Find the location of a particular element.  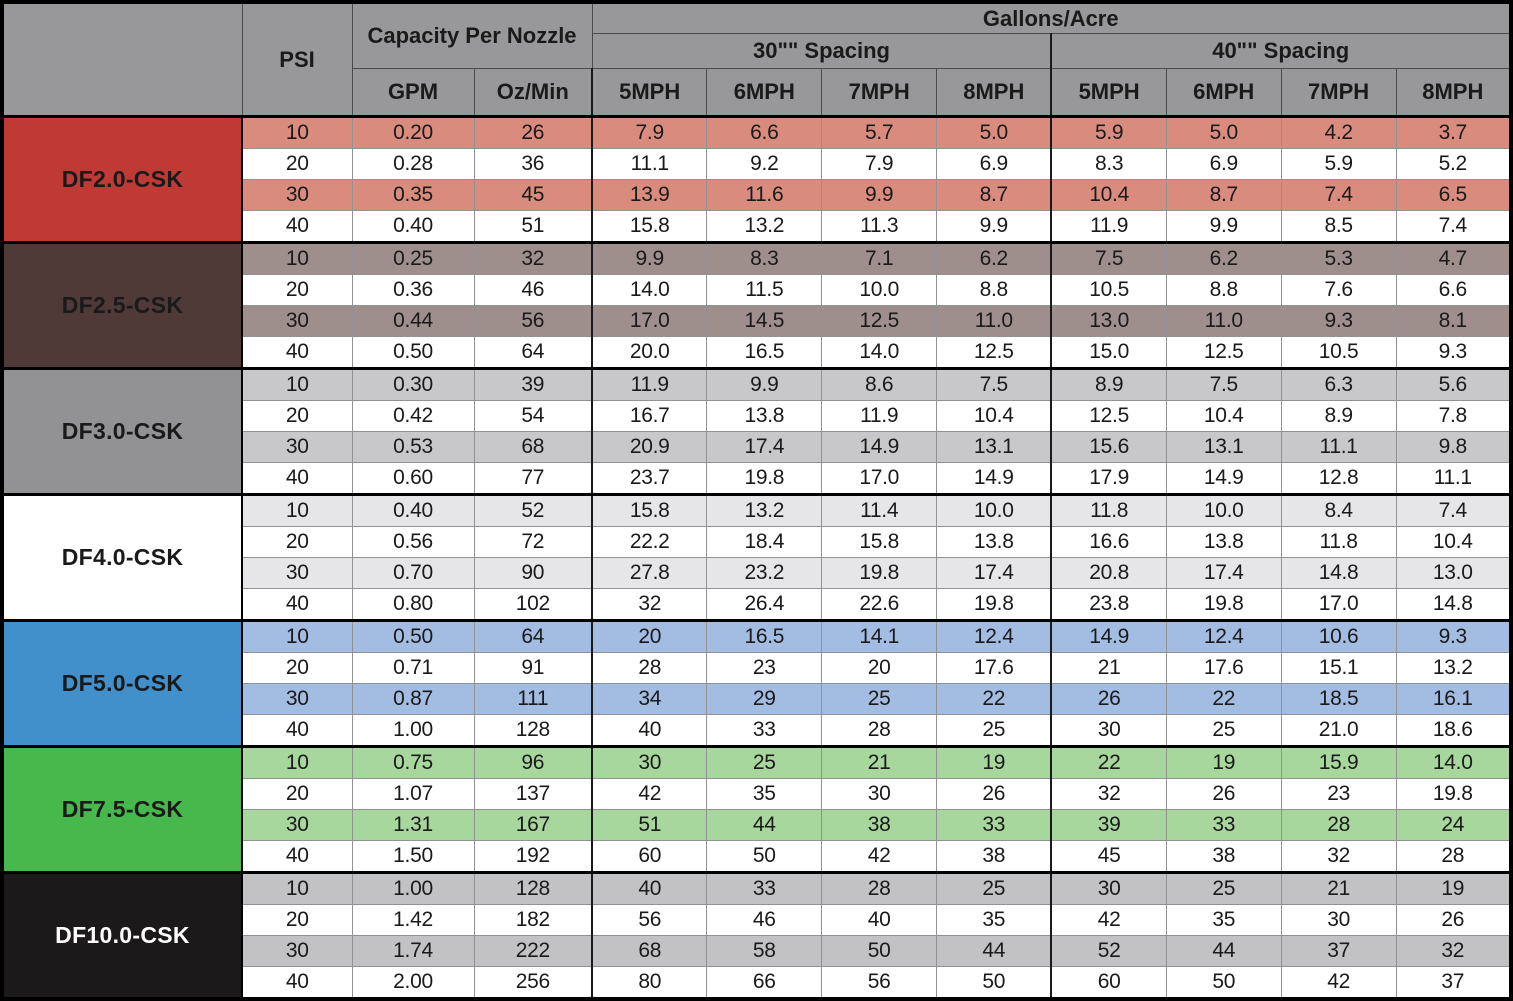

gal-per-acre-cell: 11.6 is located at coordinates (764, 195).